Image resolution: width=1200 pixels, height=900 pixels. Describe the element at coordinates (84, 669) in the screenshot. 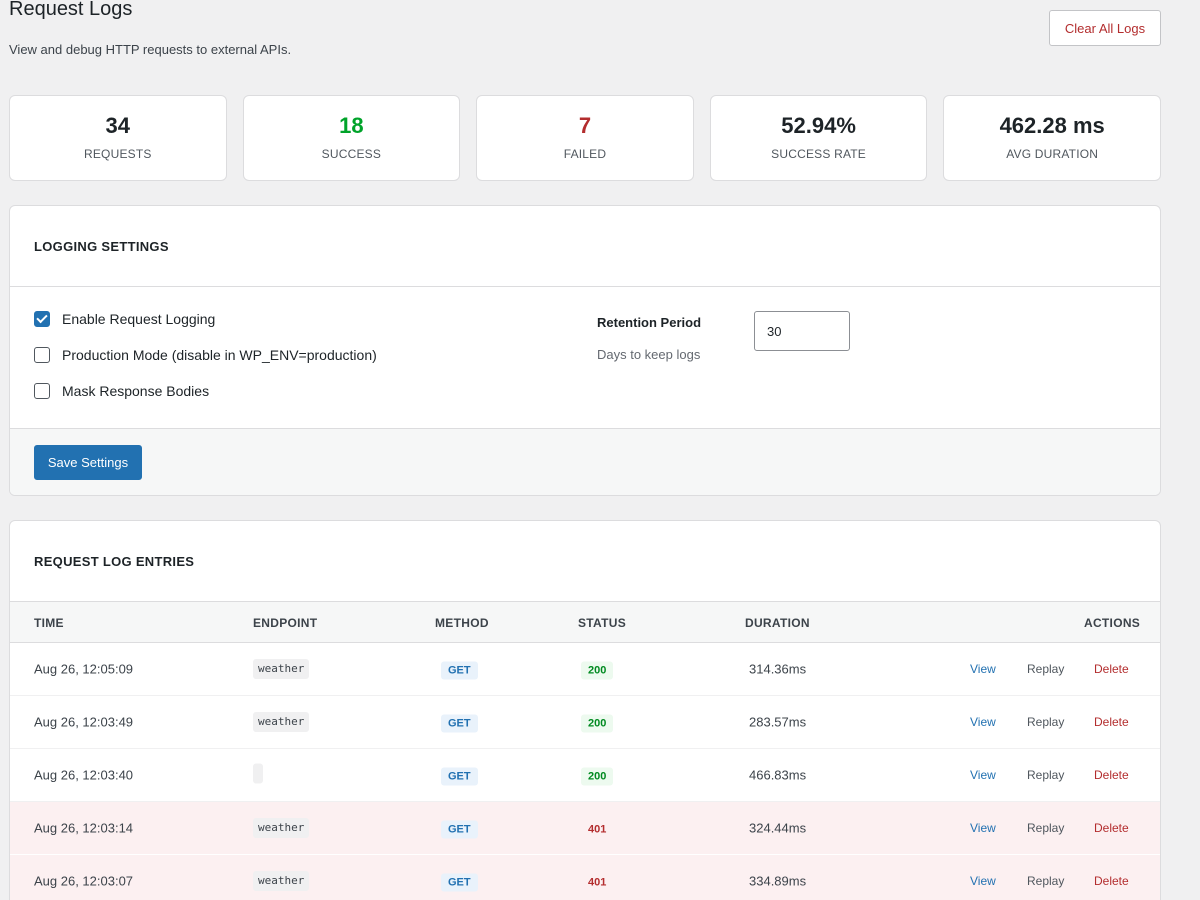

I see `row-time: Aug 26, 12:05:09` at that location.